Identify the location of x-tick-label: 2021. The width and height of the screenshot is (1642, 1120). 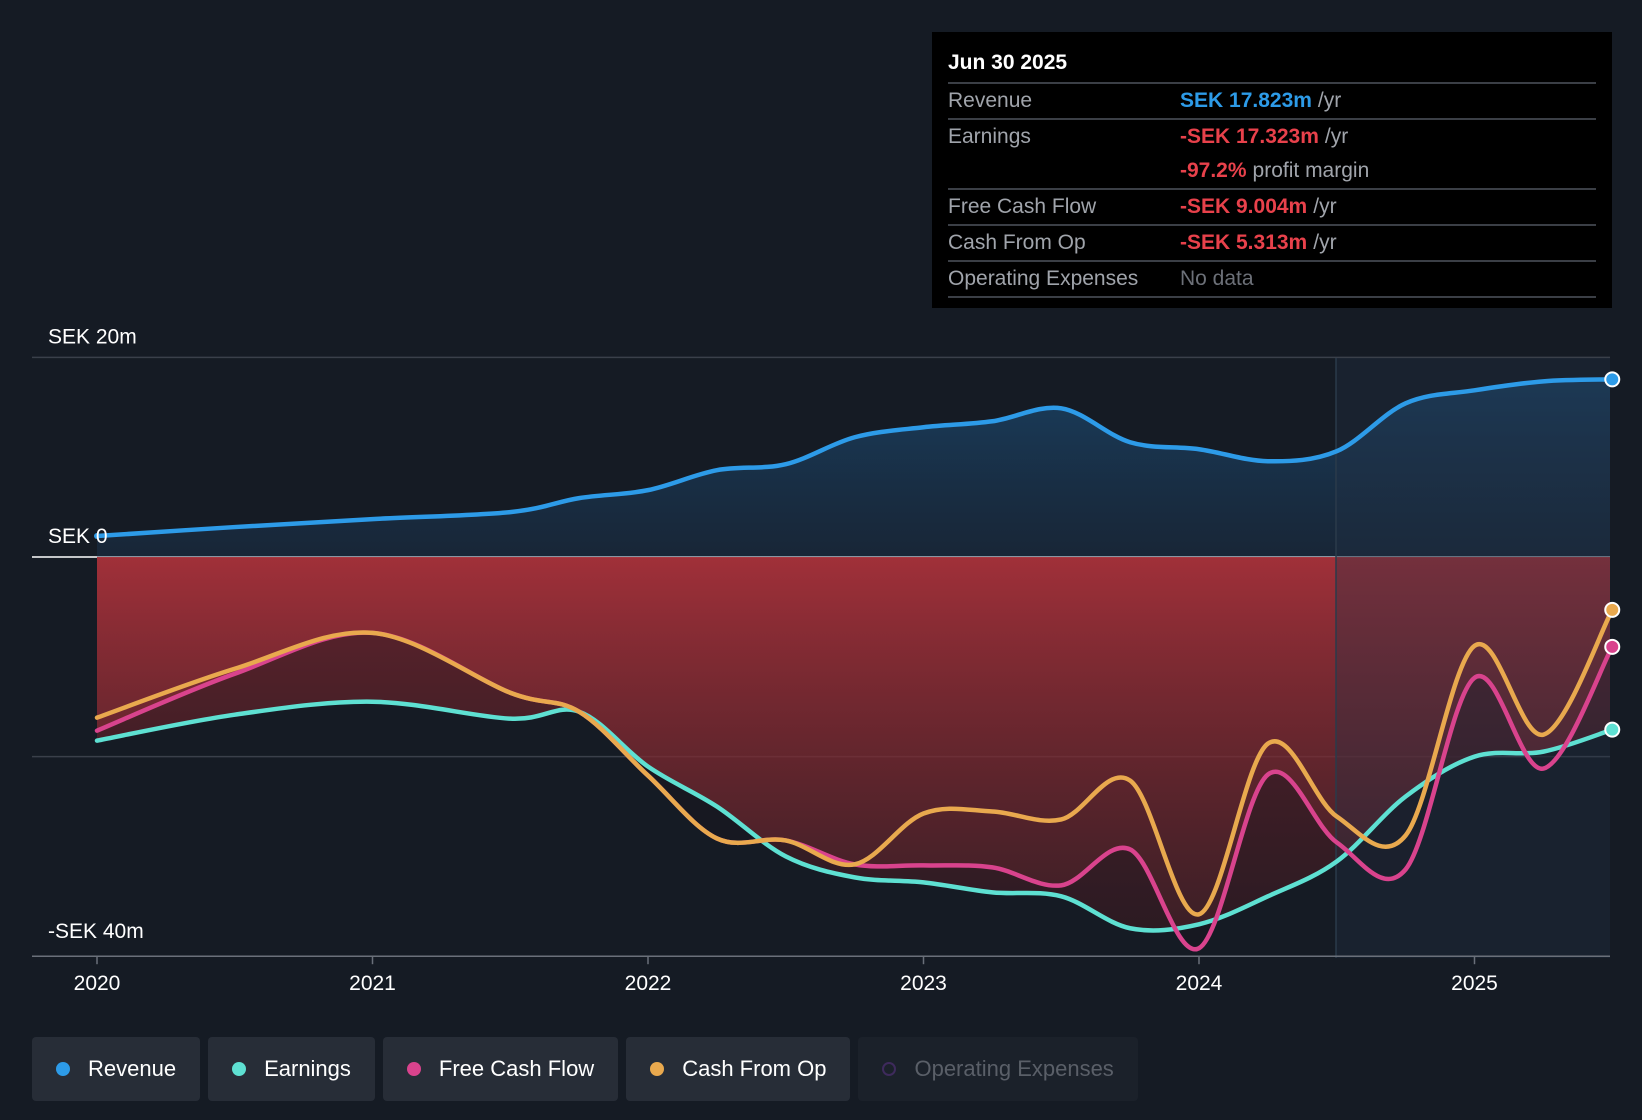
(372, 983).